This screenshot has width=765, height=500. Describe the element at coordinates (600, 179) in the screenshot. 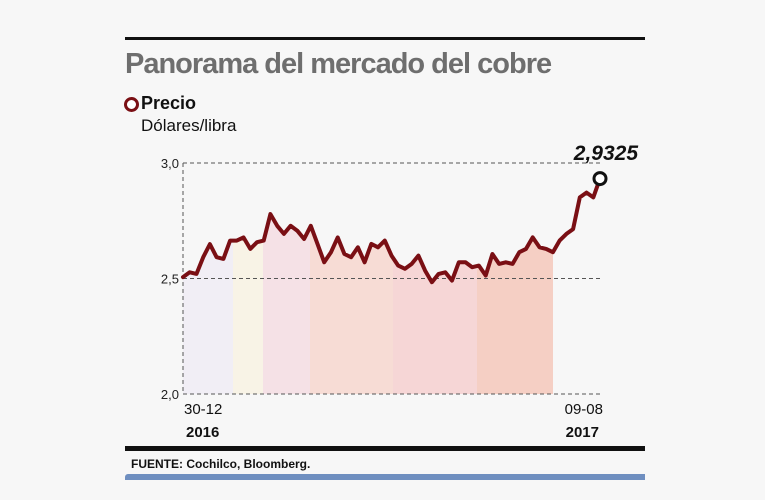

I see `last-point-marker` at that location.